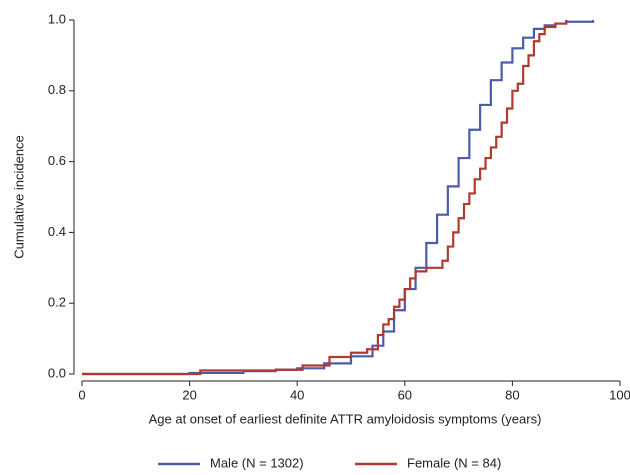 The height and width of the screenshot is (475, 630). Describe the element at coordinates (405, 394) in the screenshot. I see `x-tick-label: 60` at that location.